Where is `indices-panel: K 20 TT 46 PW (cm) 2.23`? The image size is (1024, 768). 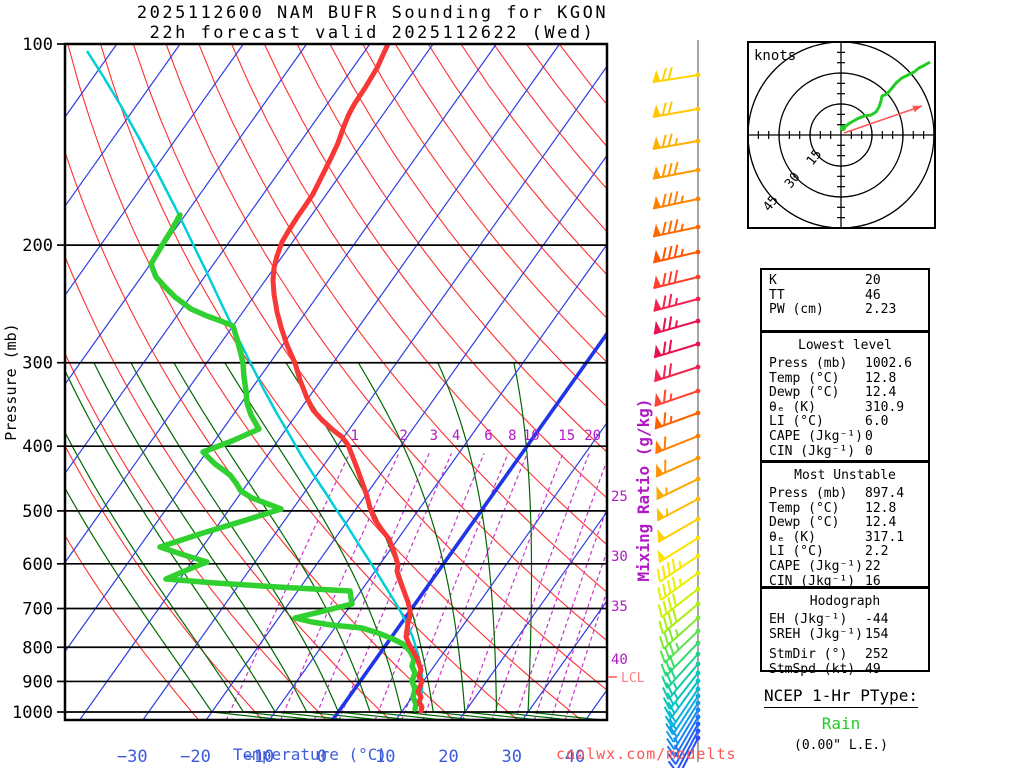
indices-panel: K 20 TT 46 PW (cm) 2.23 is located at coordinates (845, 300).